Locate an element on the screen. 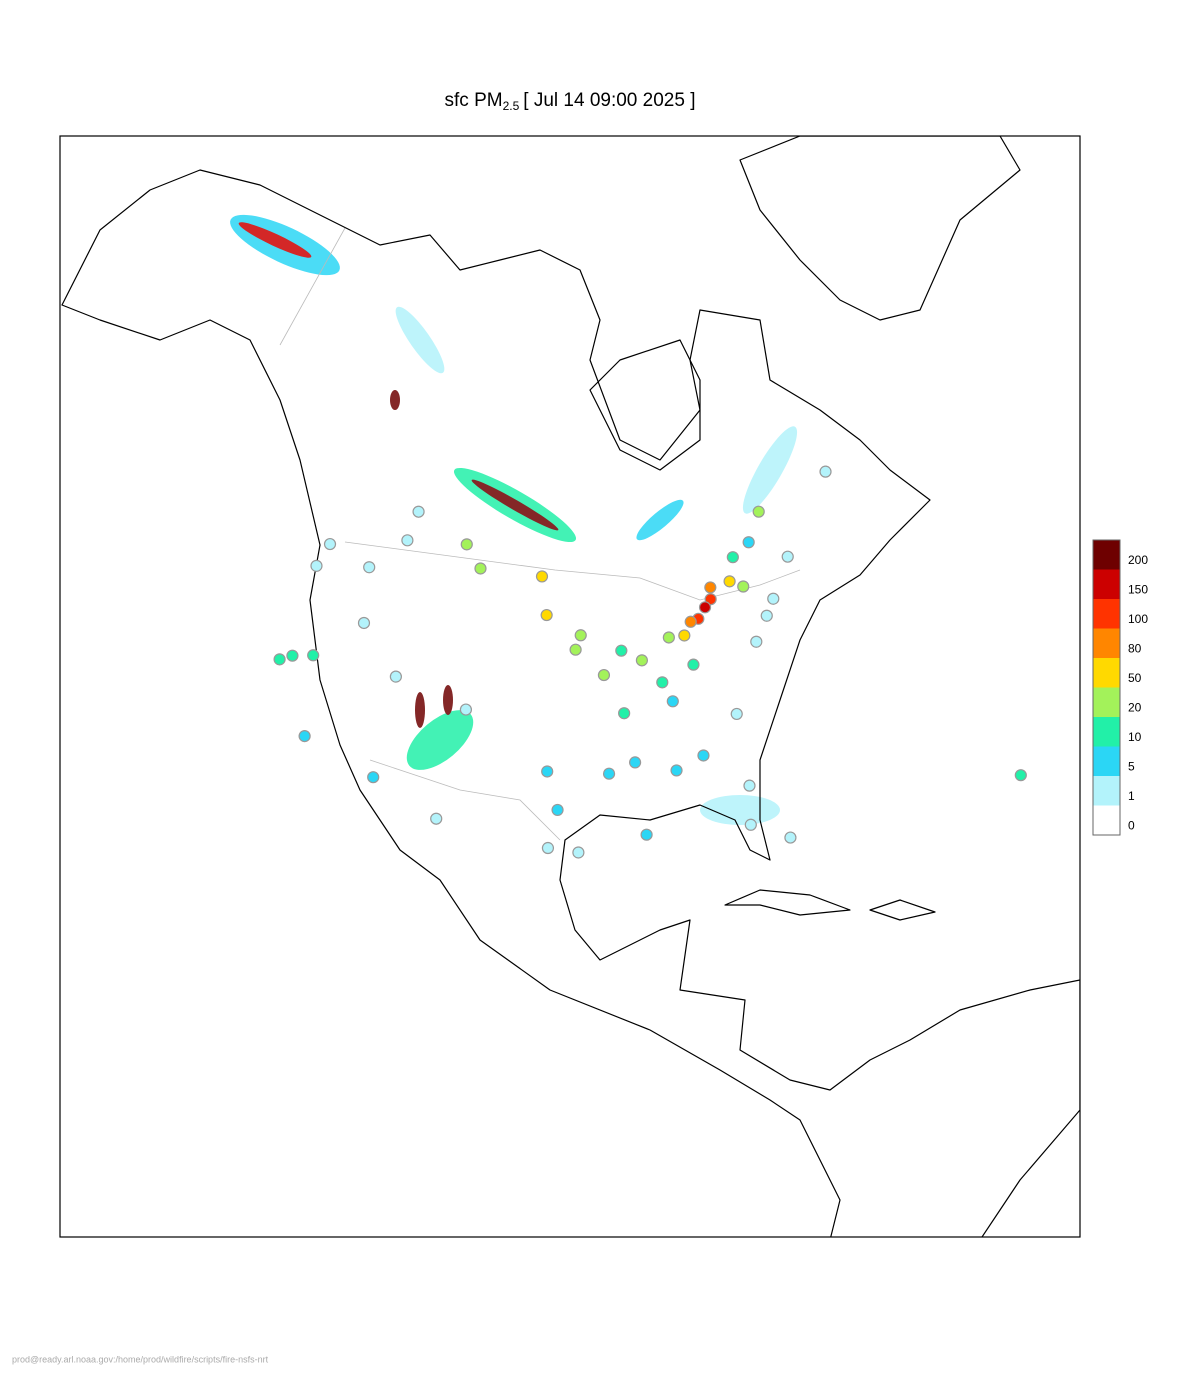 Image resolution: width=1199 pixels, height=1376 pixels. legend-label: 20 is located at coordinates (1135, 708).